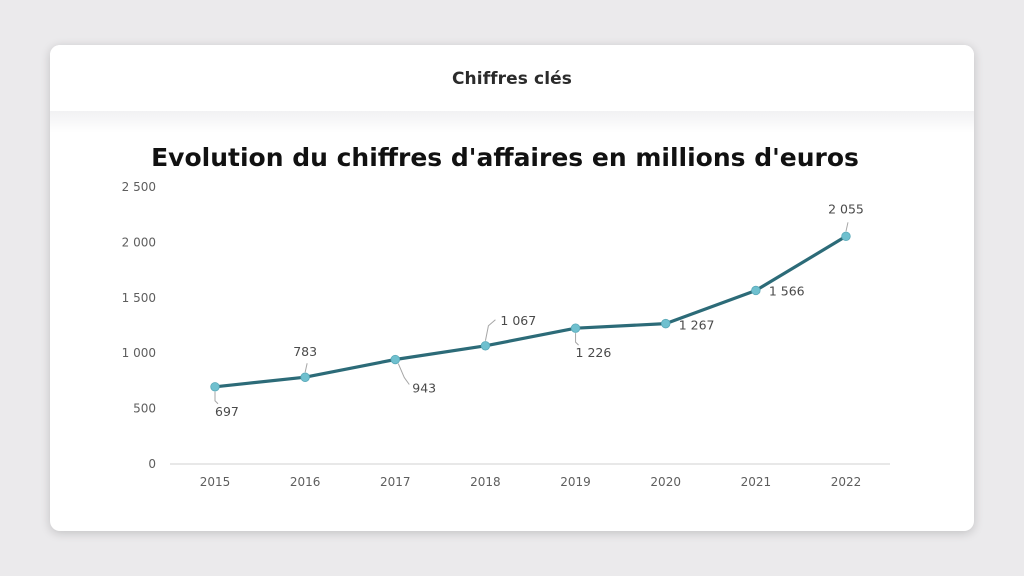 The height and width of the screenshot is (576, 1024). What do you see at coordinates (756, 482) in the screenshot?
I see `x-tick-label: 2021` at bounding box center [756, 482].